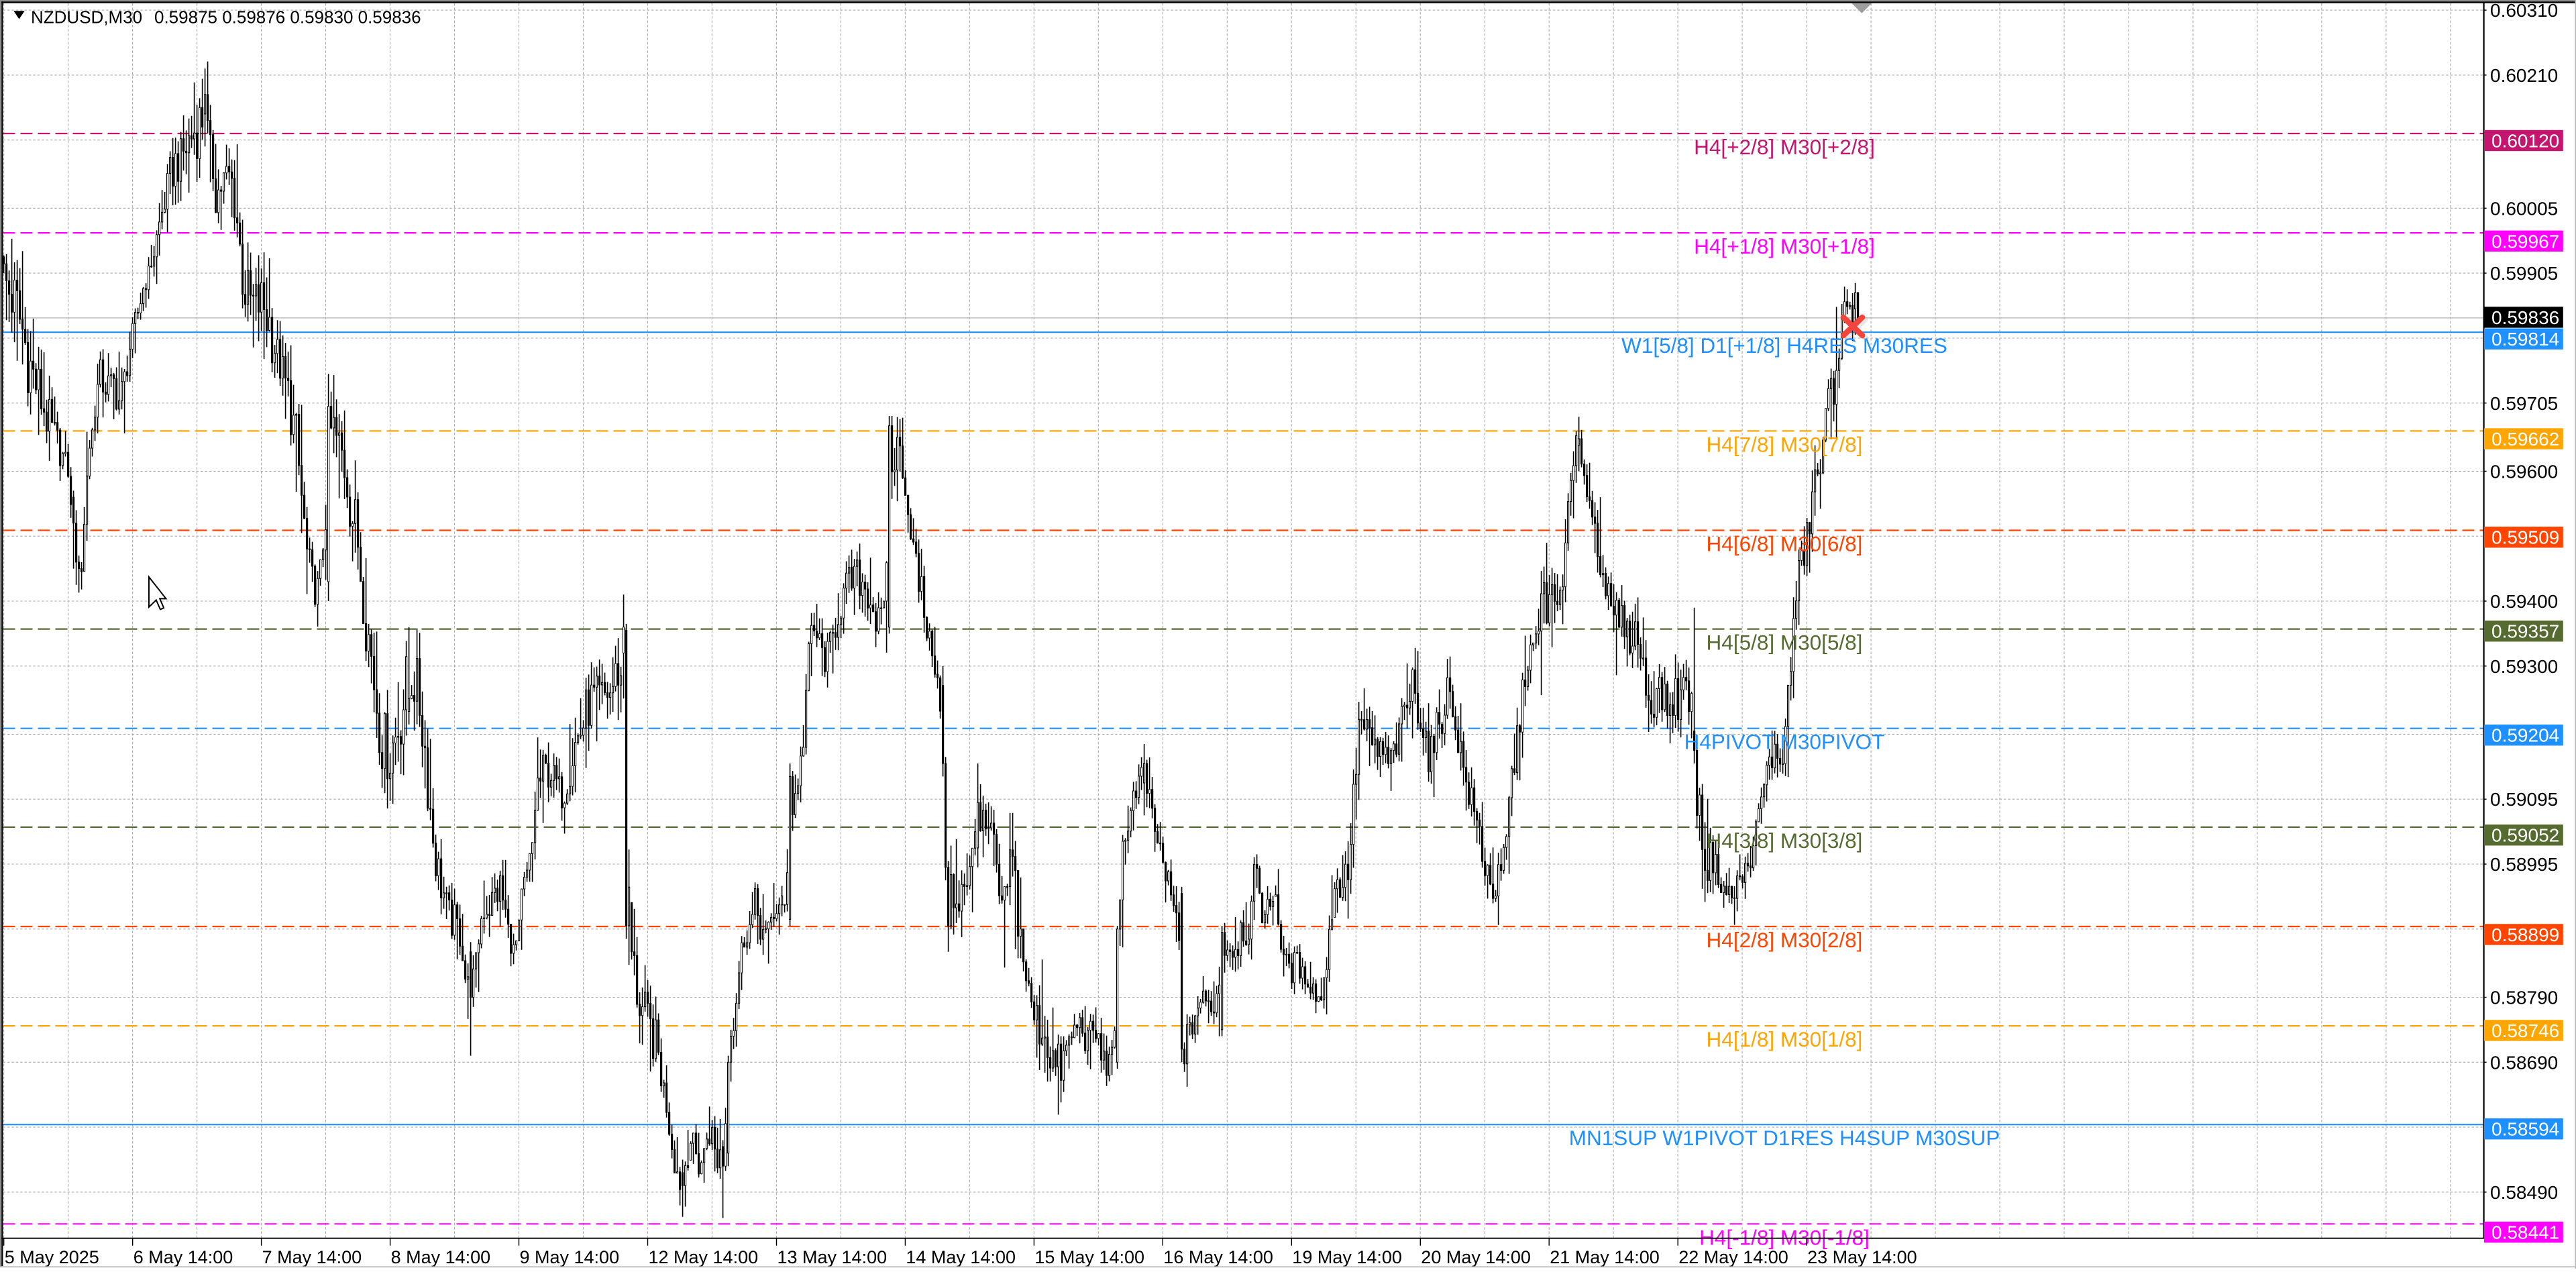 The width and height of the screenshot is (2576, 1272). What do you see at coordinates (1785, 643) in the screenshot?
I see `svg-text: H4[5/8] M30[5/8]` at bounding box center [1785, 643].